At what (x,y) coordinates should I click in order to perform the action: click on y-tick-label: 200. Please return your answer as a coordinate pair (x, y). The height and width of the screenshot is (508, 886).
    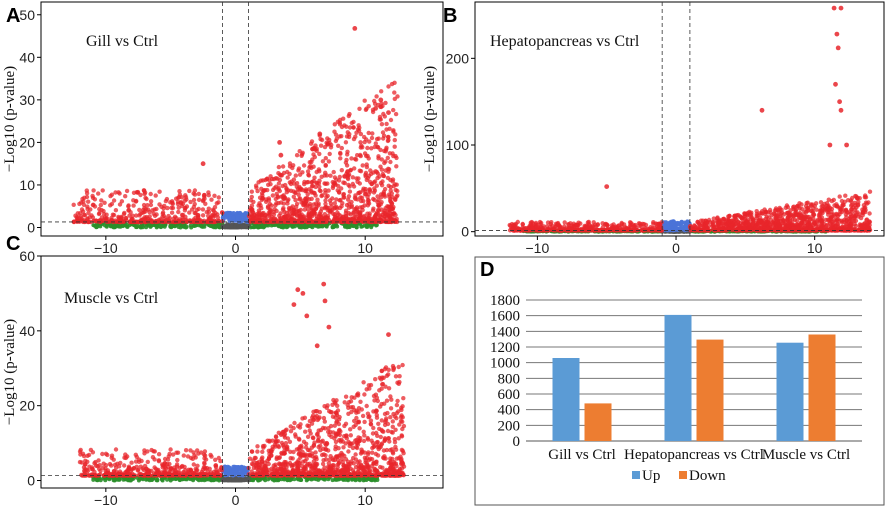
    Looking at the image, I should click on (458, 58).